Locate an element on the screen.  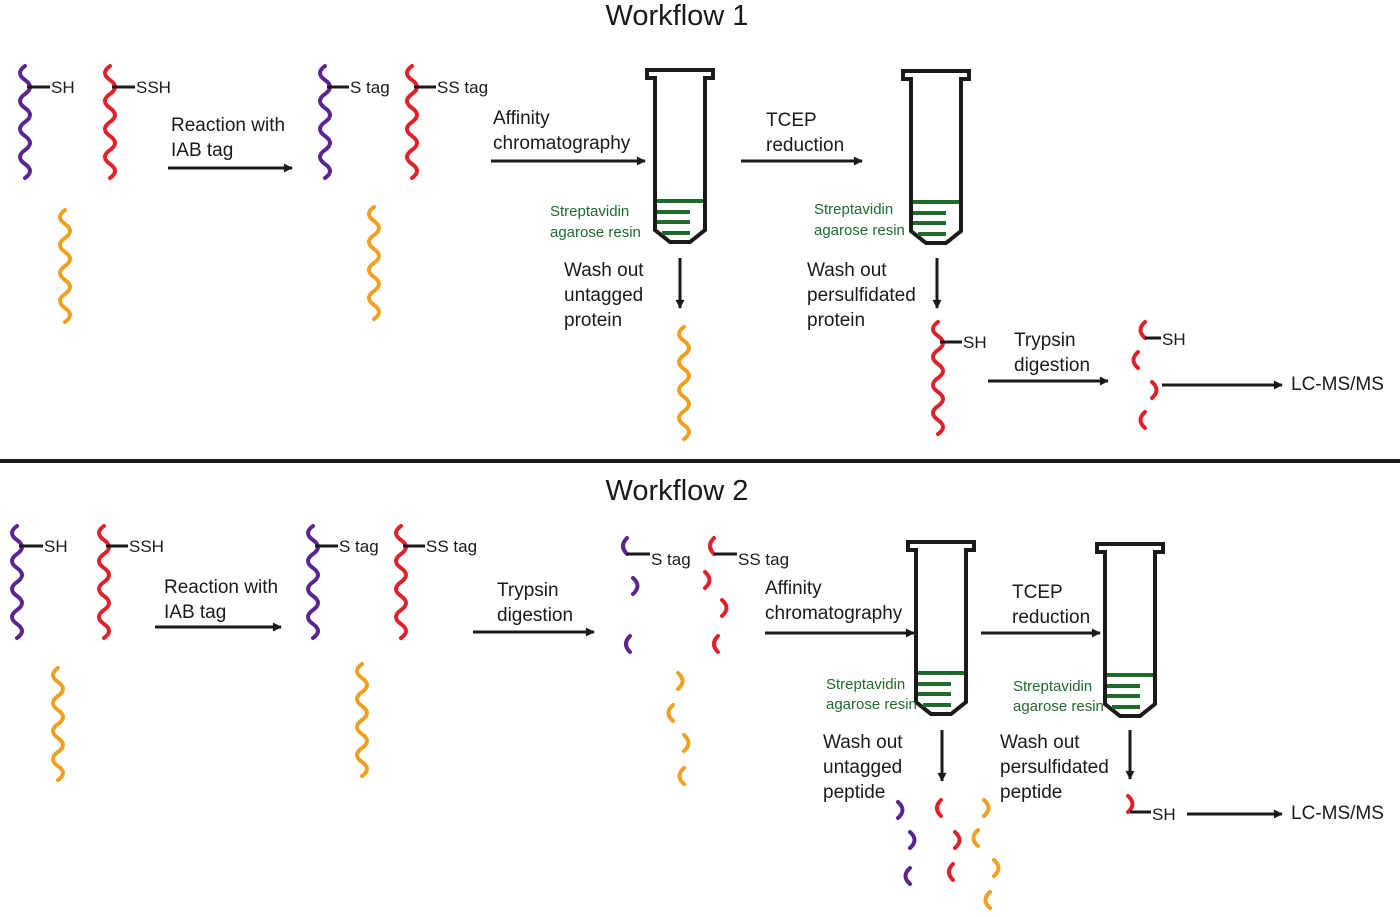
wf2-step2-label-2: digestion is located at coordinates (535, 615).